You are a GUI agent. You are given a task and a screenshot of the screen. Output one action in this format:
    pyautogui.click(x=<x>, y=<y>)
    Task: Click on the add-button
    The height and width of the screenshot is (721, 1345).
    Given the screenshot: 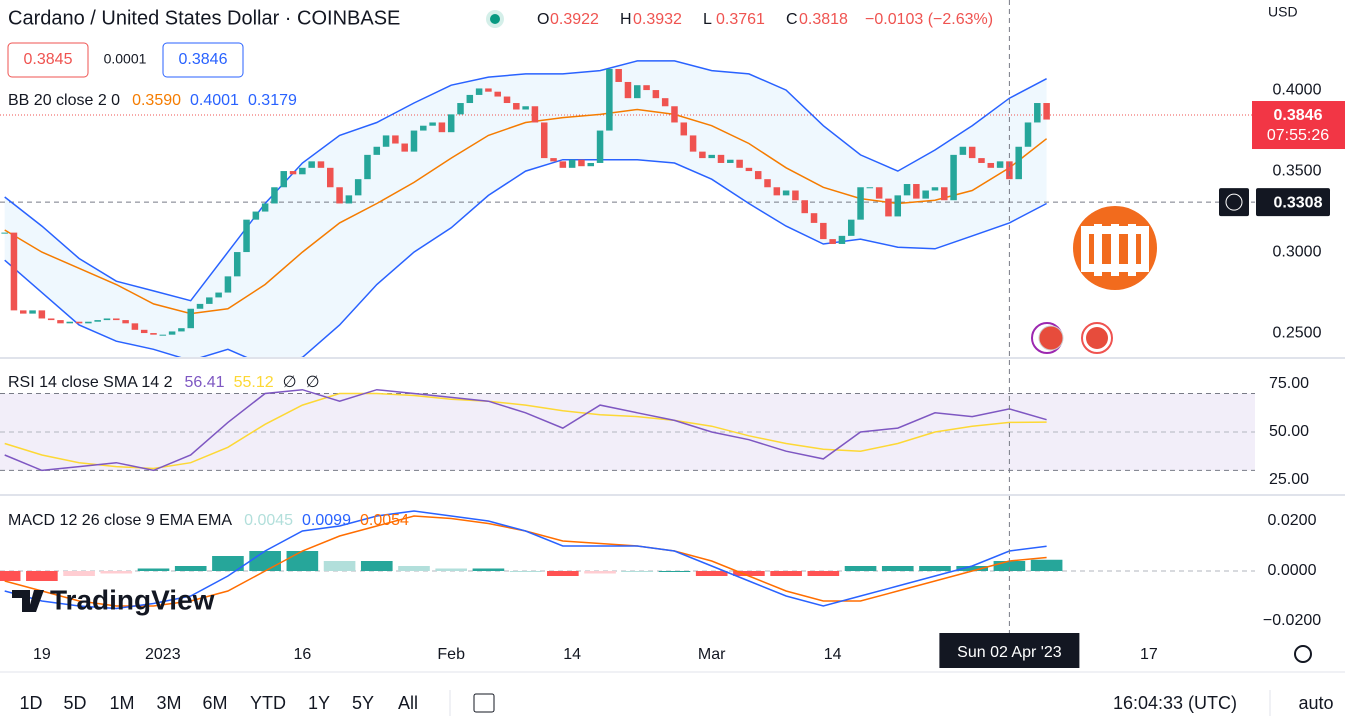 What is the action you would take?
    pyautogui.click(x=1234, y=202)
    